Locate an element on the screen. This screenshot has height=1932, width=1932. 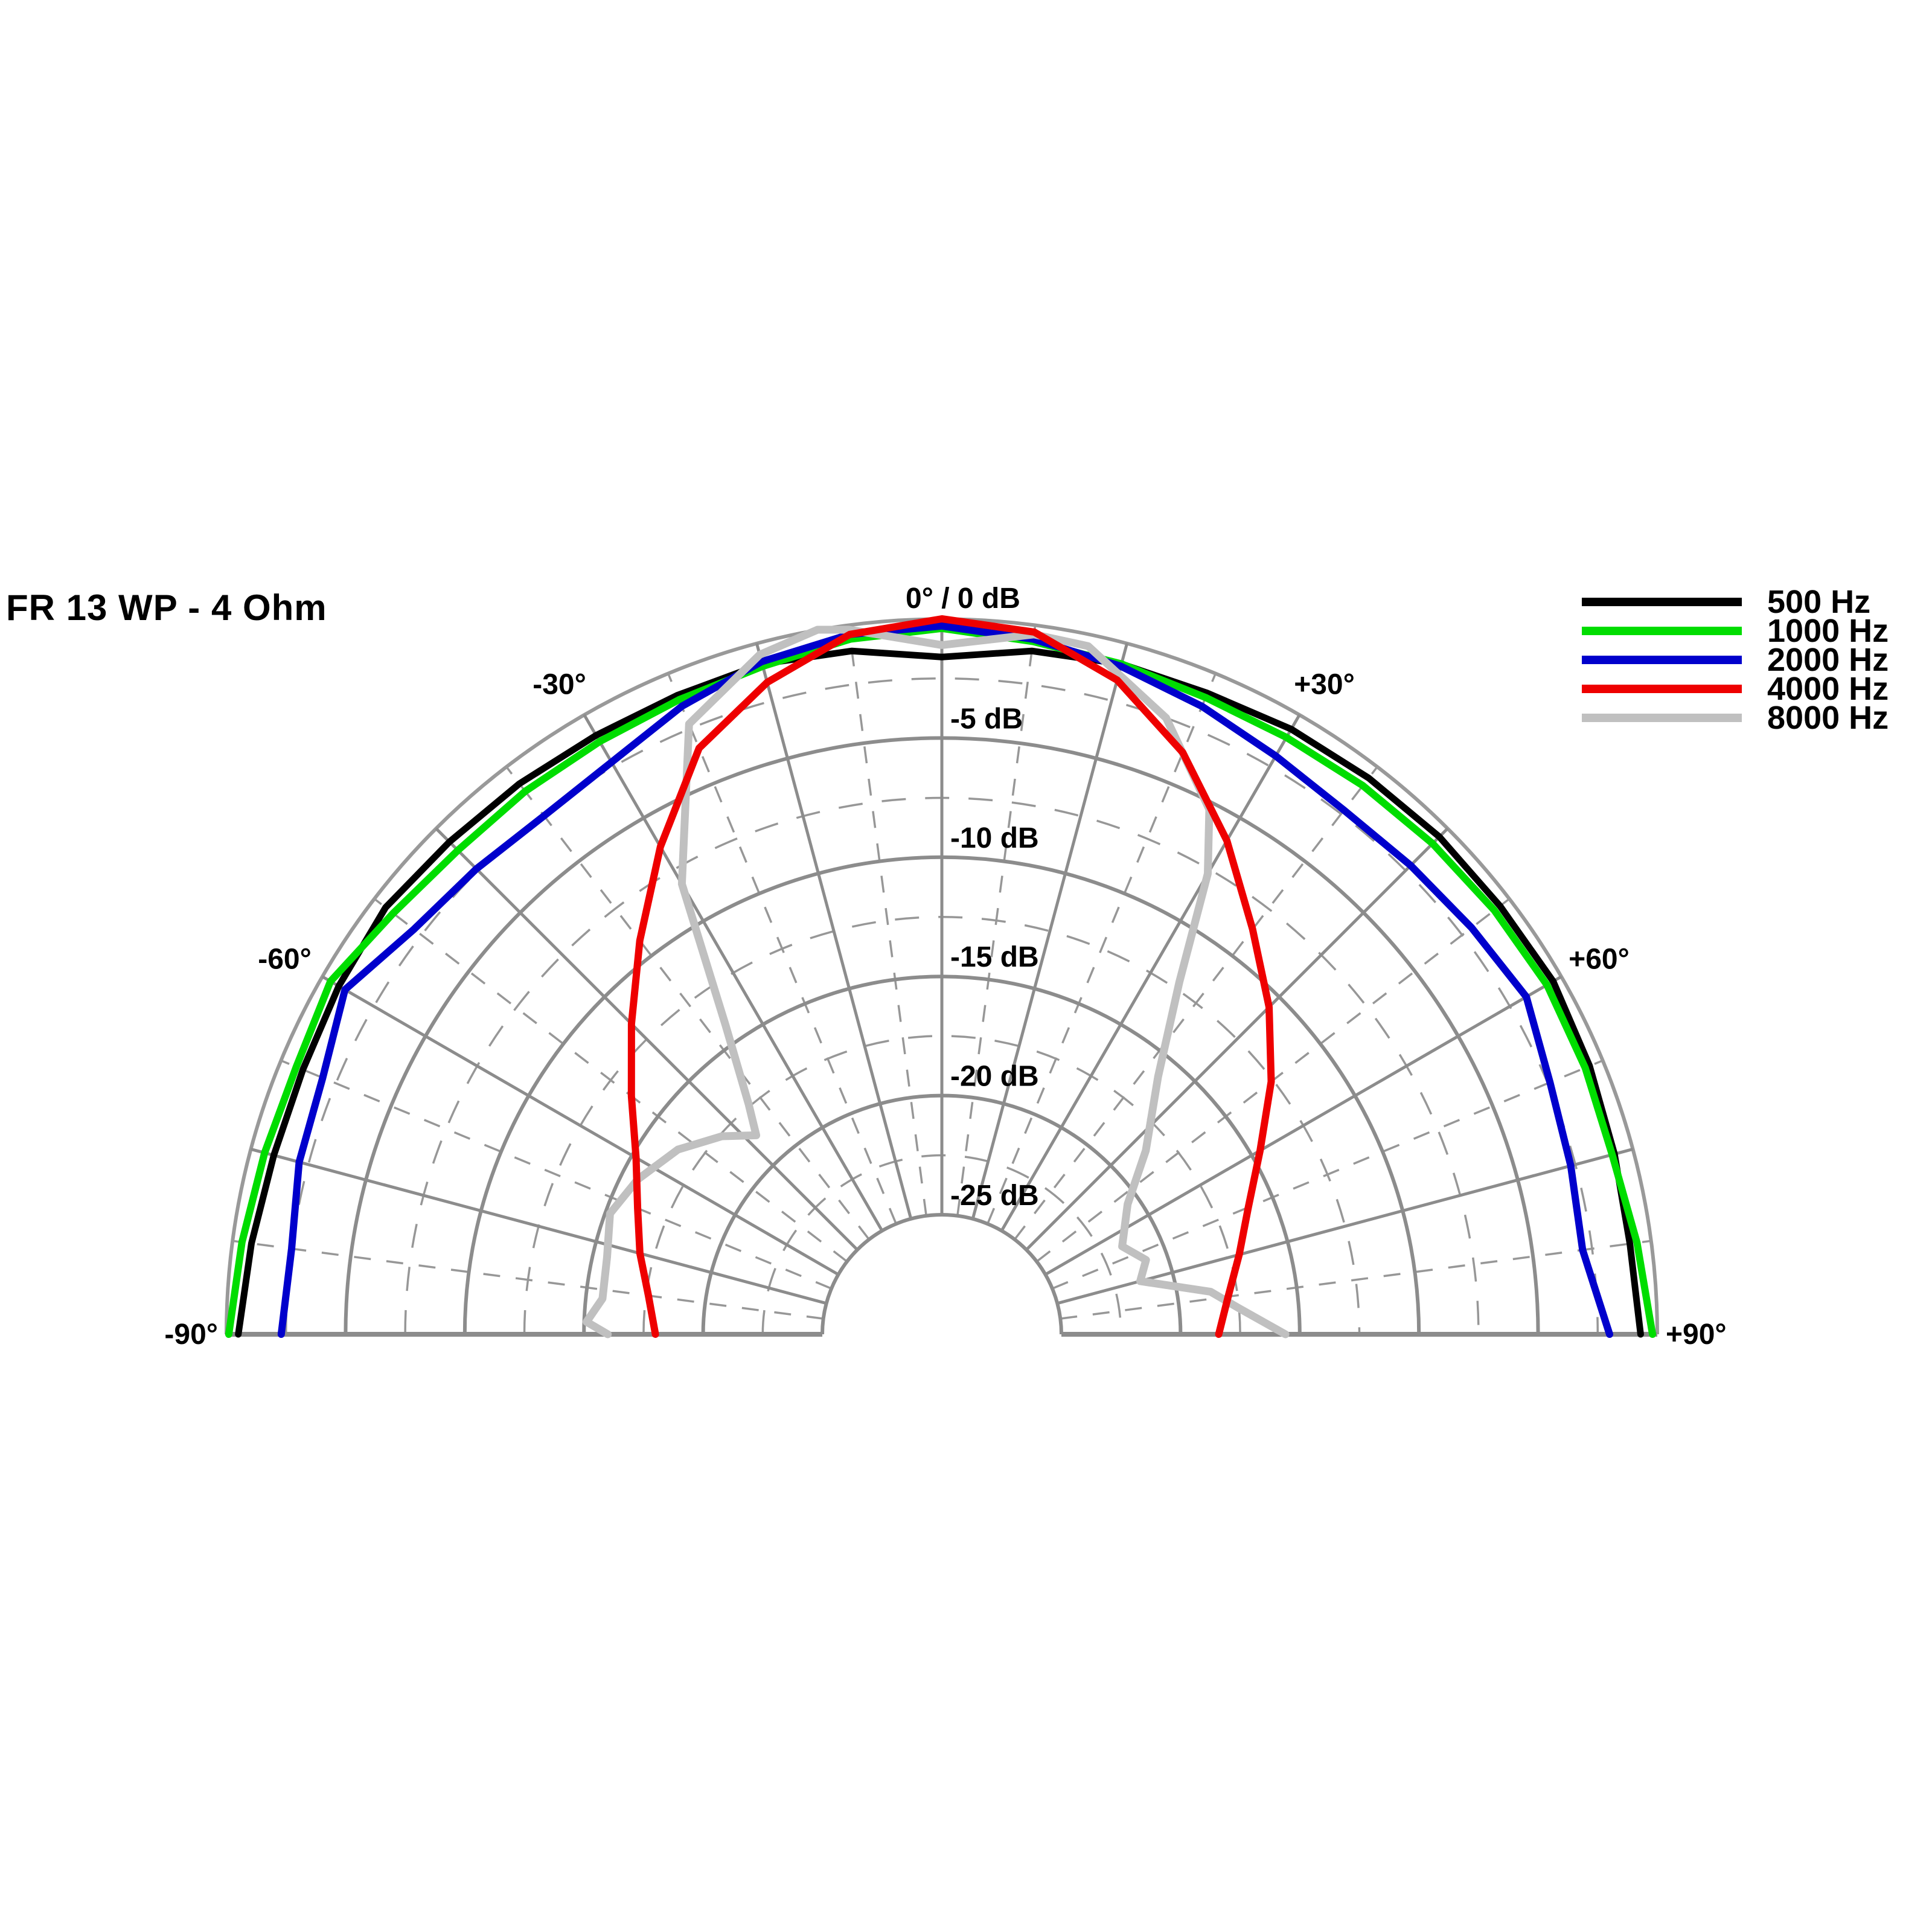
grid-arc-solid--25dB is located at coordinates (941, 1274).